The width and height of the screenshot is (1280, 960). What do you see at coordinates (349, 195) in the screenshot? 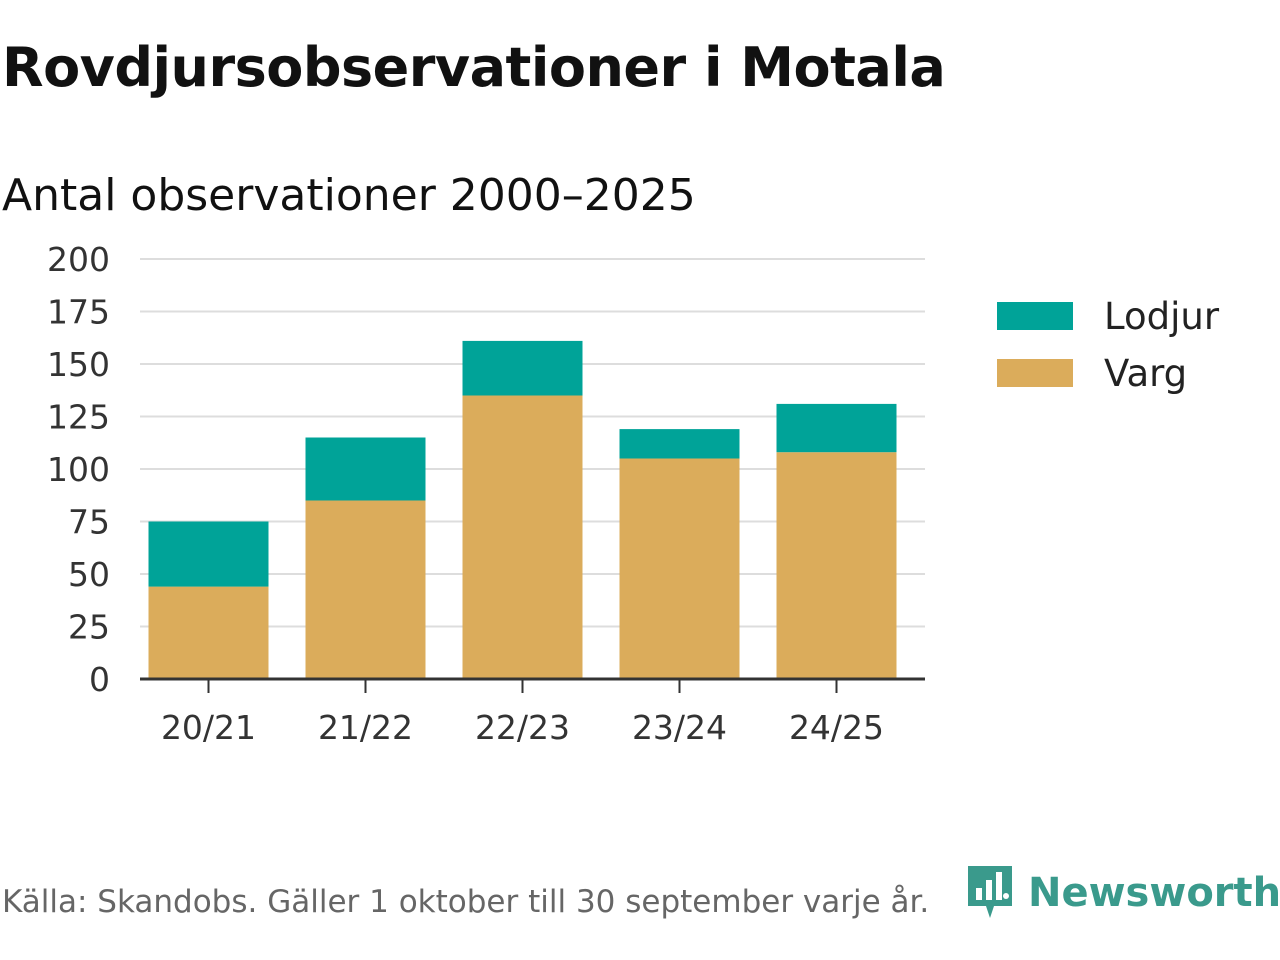
I see `chart-subtitle: Antal observationer 2000–2025` at bounding box center [349, 195].